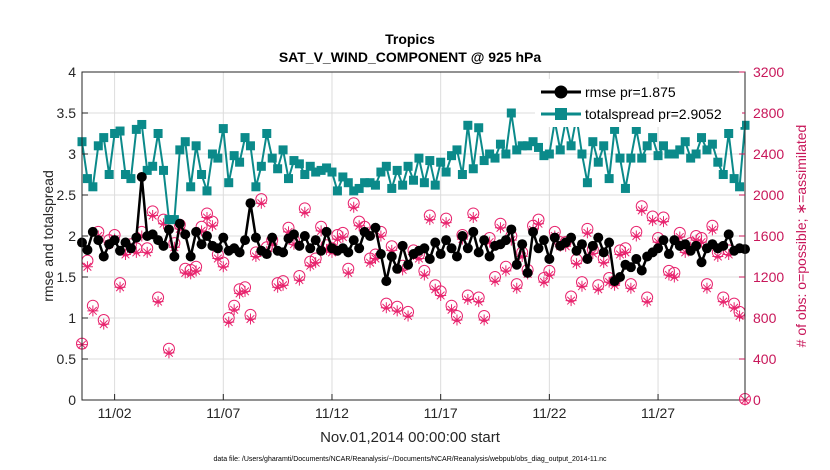 This screenshot has height=470, width=830. What do you see at coordinates (630, 92) in the screenshot?
I see `legend-rmse-label: rmse pr=1.875` at bounding box center [630, 92].